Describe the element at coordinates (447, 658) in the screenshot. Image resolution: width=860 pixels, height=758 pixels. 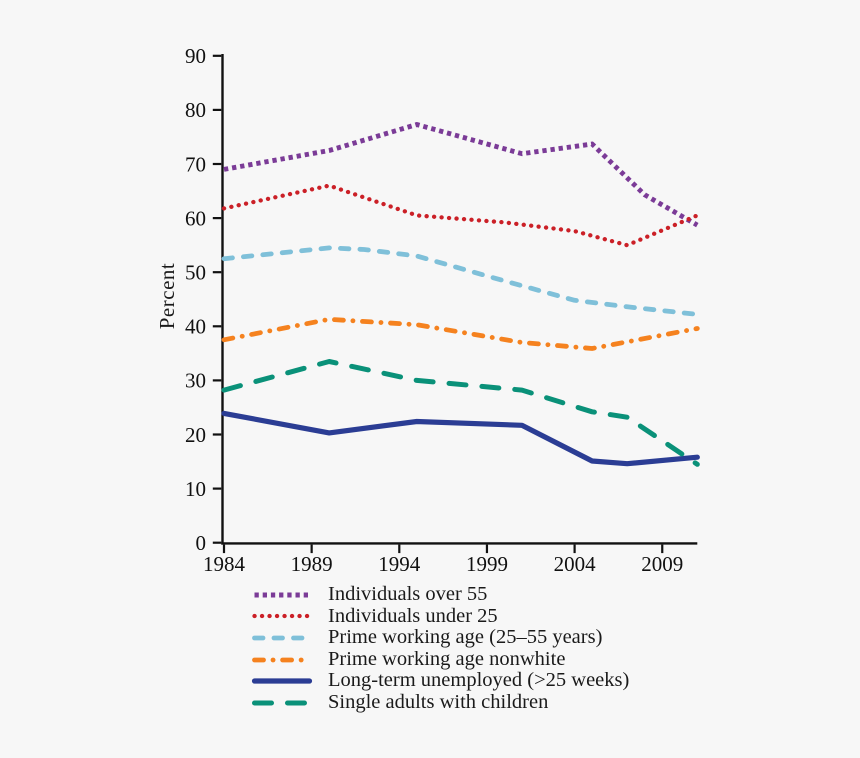
I see `legend-label: Prime working age nonwhite` at that location.